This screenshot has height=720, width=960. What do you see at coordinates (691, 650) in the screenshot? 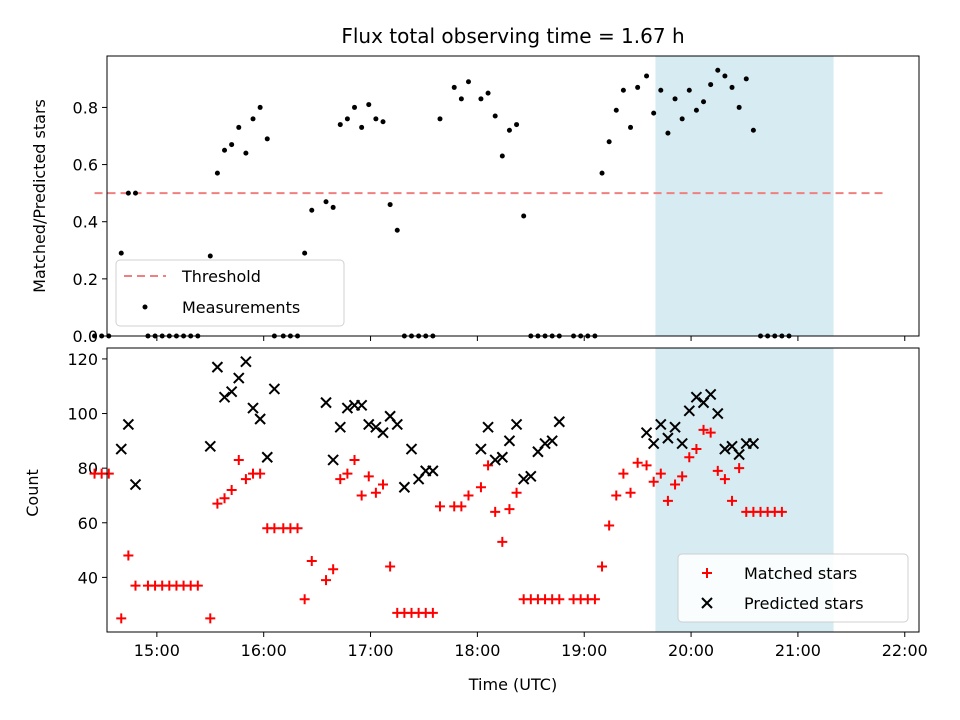
I see `xtick-label-5: 20:00` at bounding box center [691, 650].